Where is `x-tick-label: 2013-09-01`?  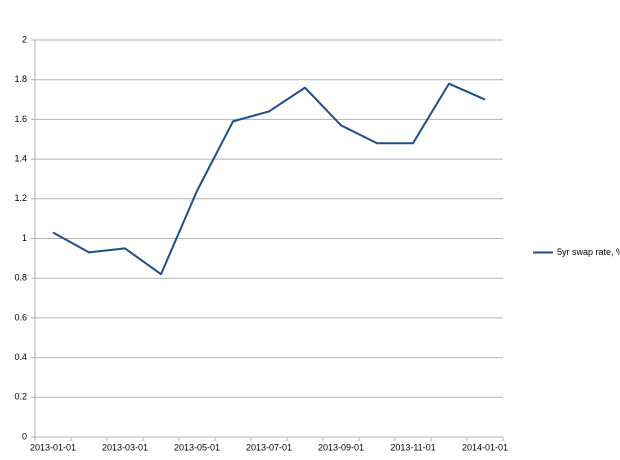
x-tick-label: 2013-09-01 is located at coordinates (341, 447).